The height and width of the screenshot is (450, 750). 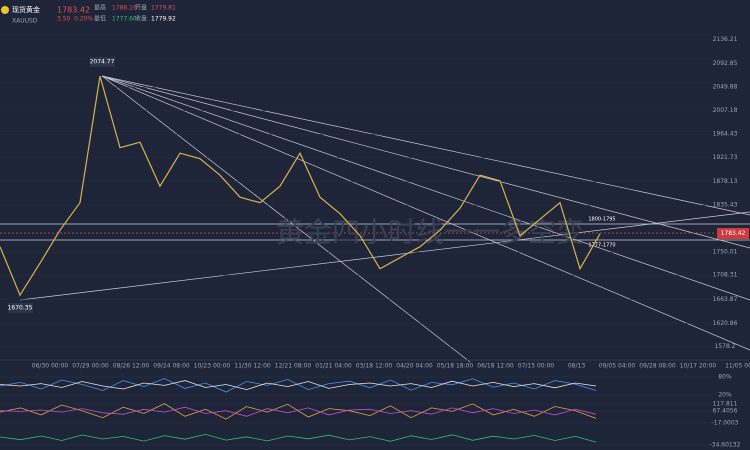 I want to click on x-tick-label: 11/30 12:00, so click(x=252, y=366).